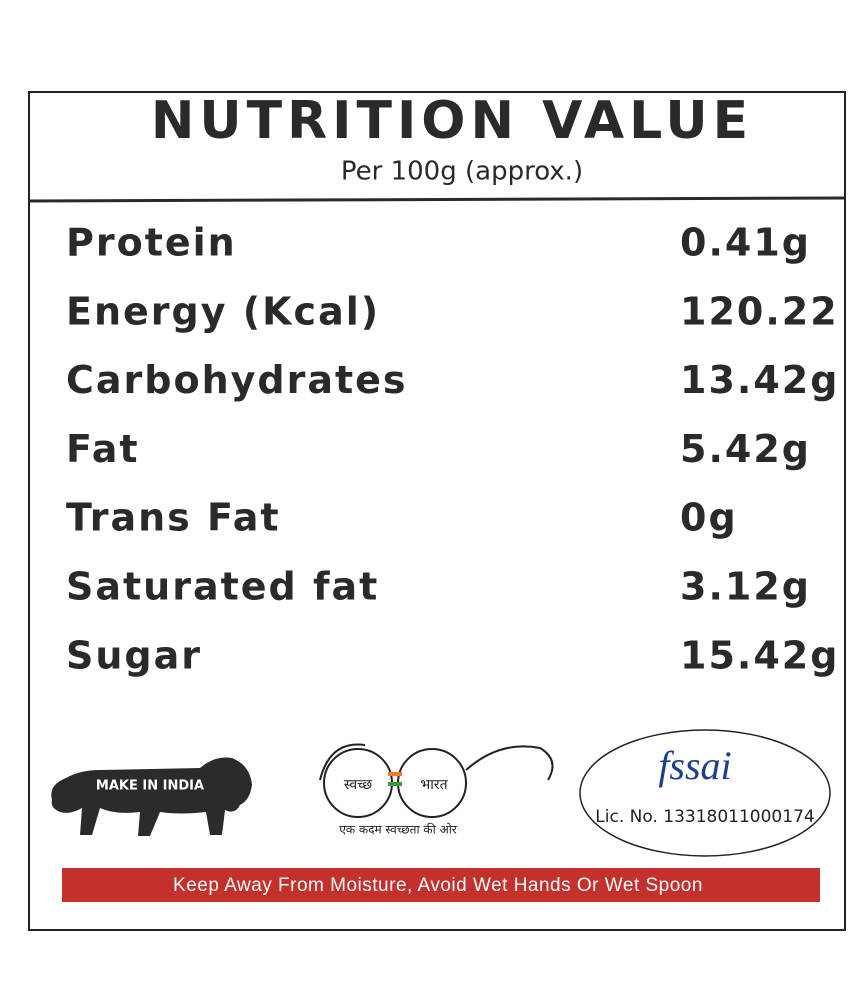 The image size is (850, 999). I want to click on swachh-bharat-logo, so click(436, 780).